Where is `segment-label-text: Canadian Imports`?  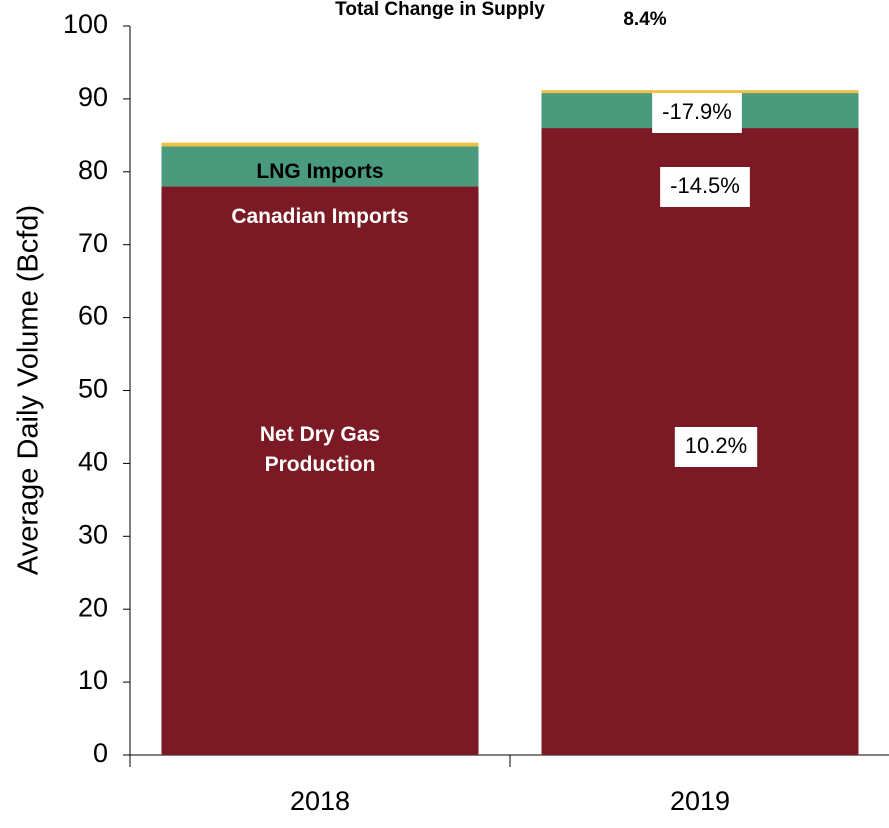 segment-label-text: Canadian Imports is located at coordinates (320, 216).